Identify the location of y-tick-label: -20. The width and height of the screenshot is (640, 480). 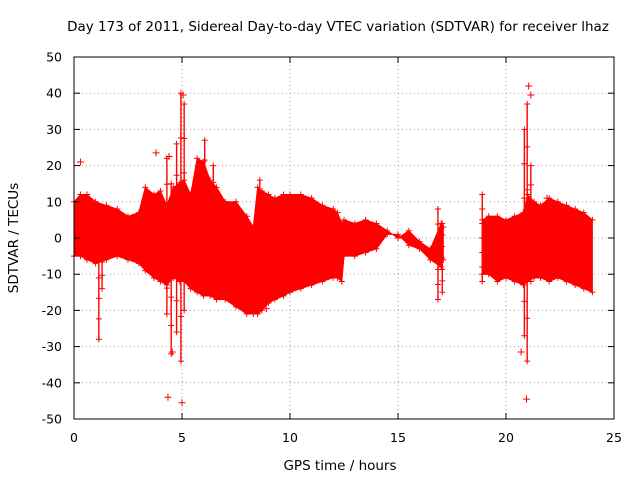
(52, 310).